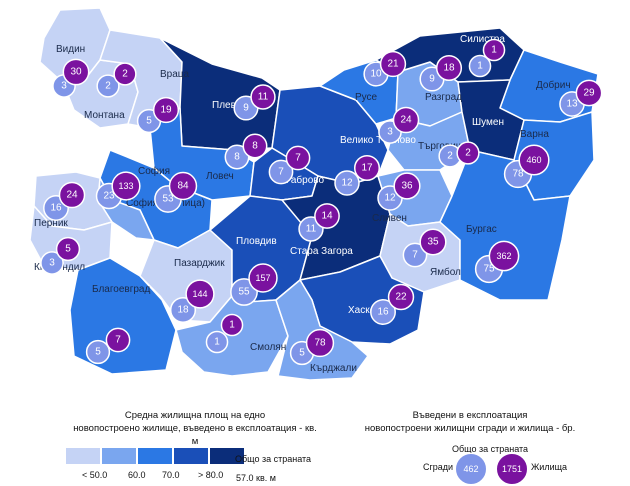 The height and width of the screenshot is (486, 630). What do you see at coordinates (503, 256) in the screenshot?
I see `dwelling-bubble-value: 362` at bounding box center [503, 256].